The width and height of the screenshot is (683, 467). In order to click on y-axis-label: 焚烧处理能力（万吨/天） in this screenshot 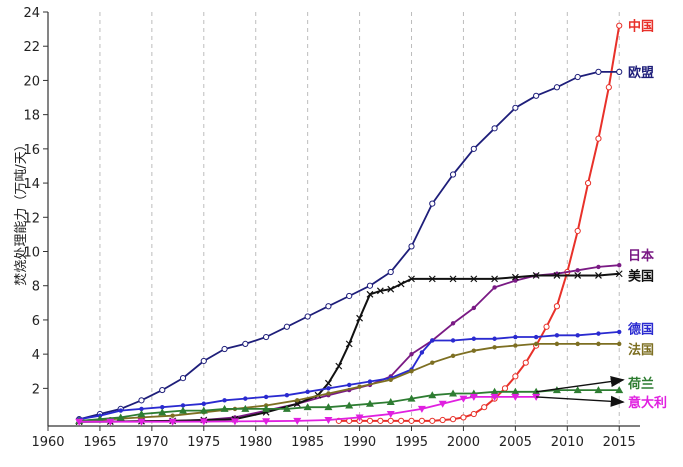, I will do `click(21, 211)`.